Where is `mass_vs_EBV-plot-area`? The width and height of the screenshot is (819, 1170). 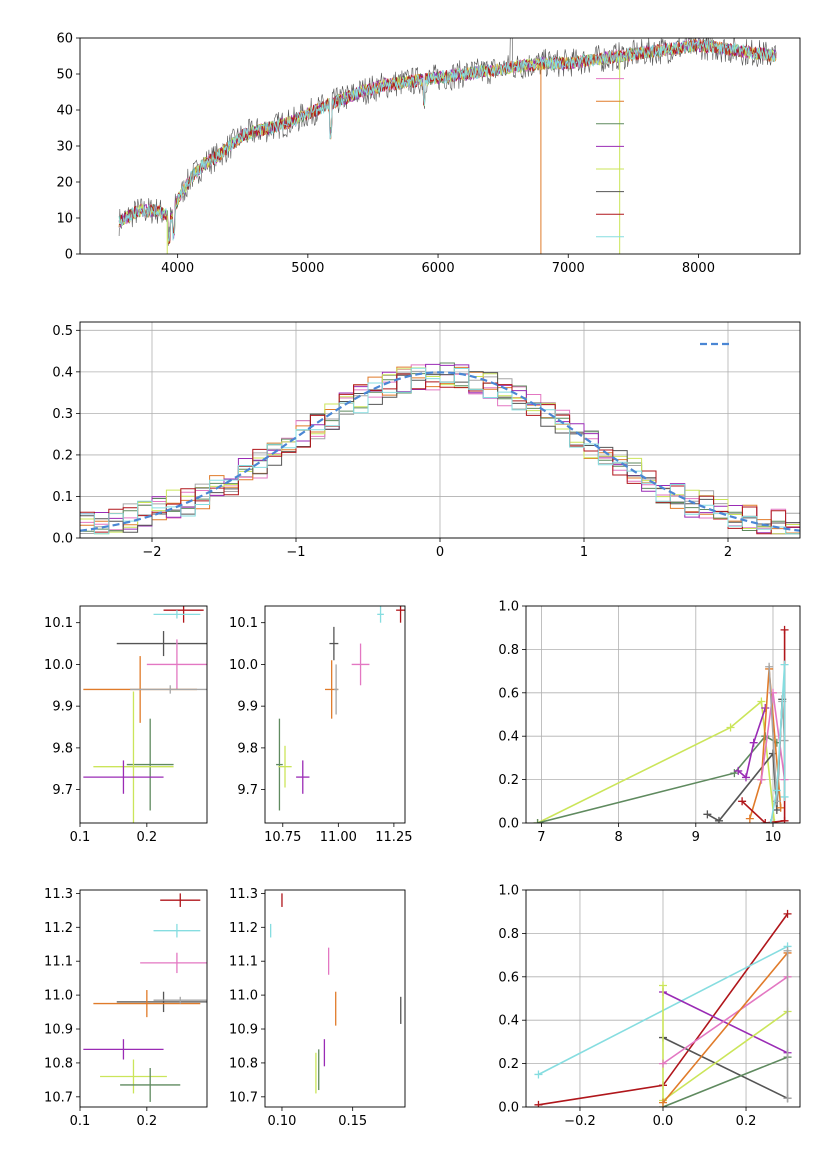
mass_vs_EBV-plot-area is located at coordinates (336, 993).